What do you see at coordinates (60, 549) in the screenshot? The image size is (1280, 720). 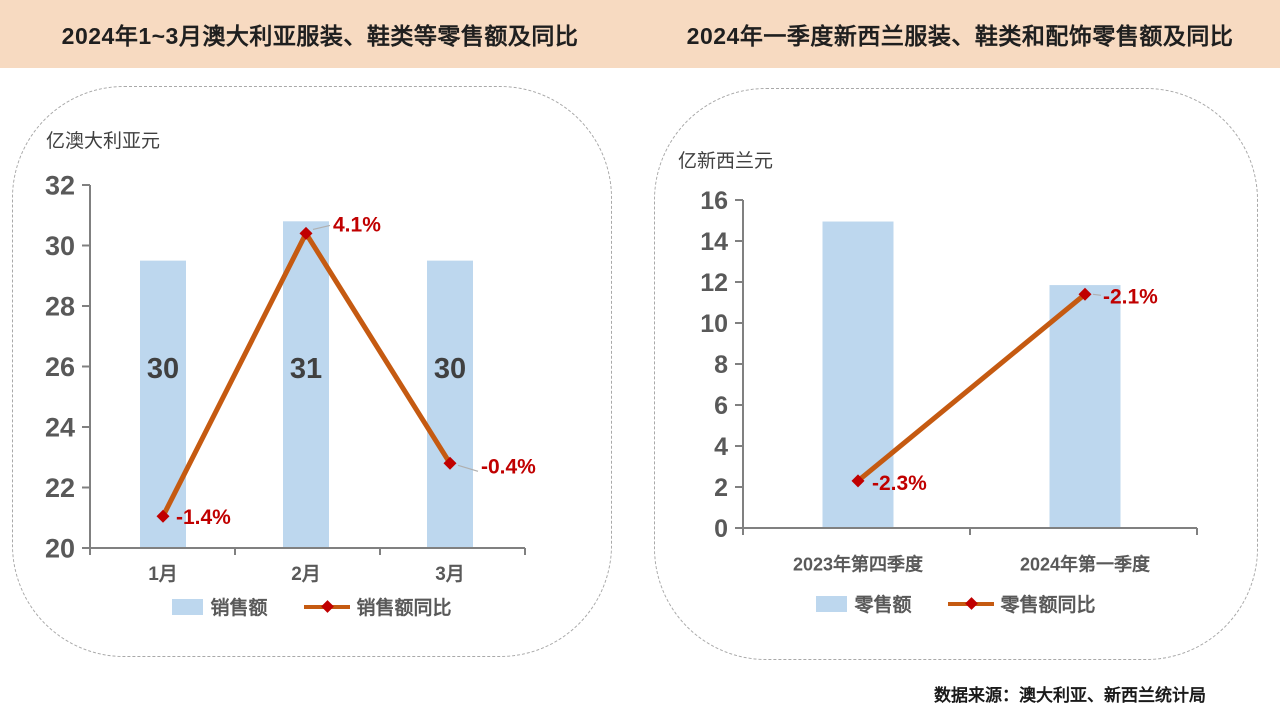 I see `y-axis-tick-label: 20` at bounding box center [60, 549].